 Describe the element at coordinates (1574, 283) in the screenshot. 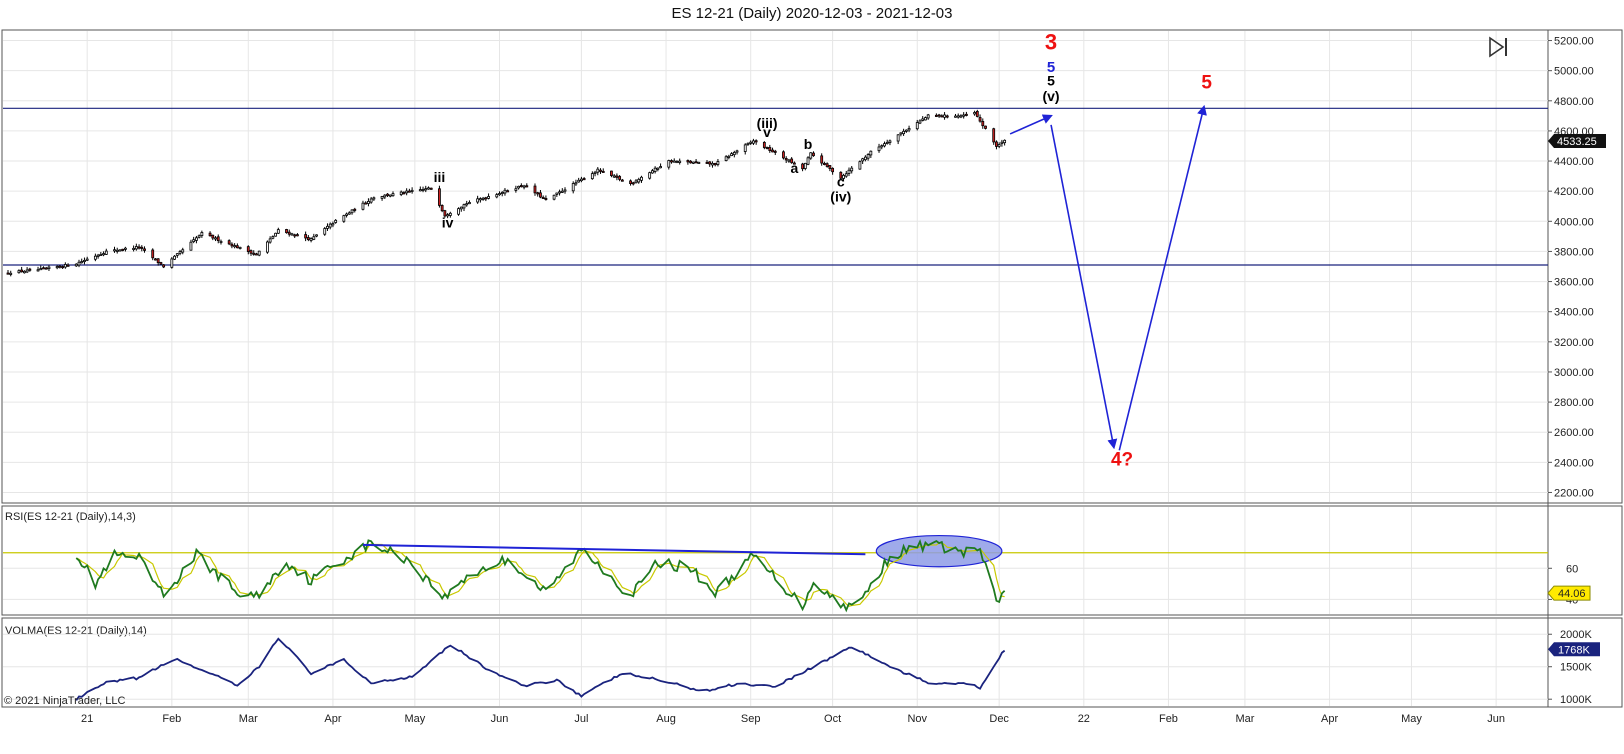

I see `price-tick-label: 3600.00` at that location.